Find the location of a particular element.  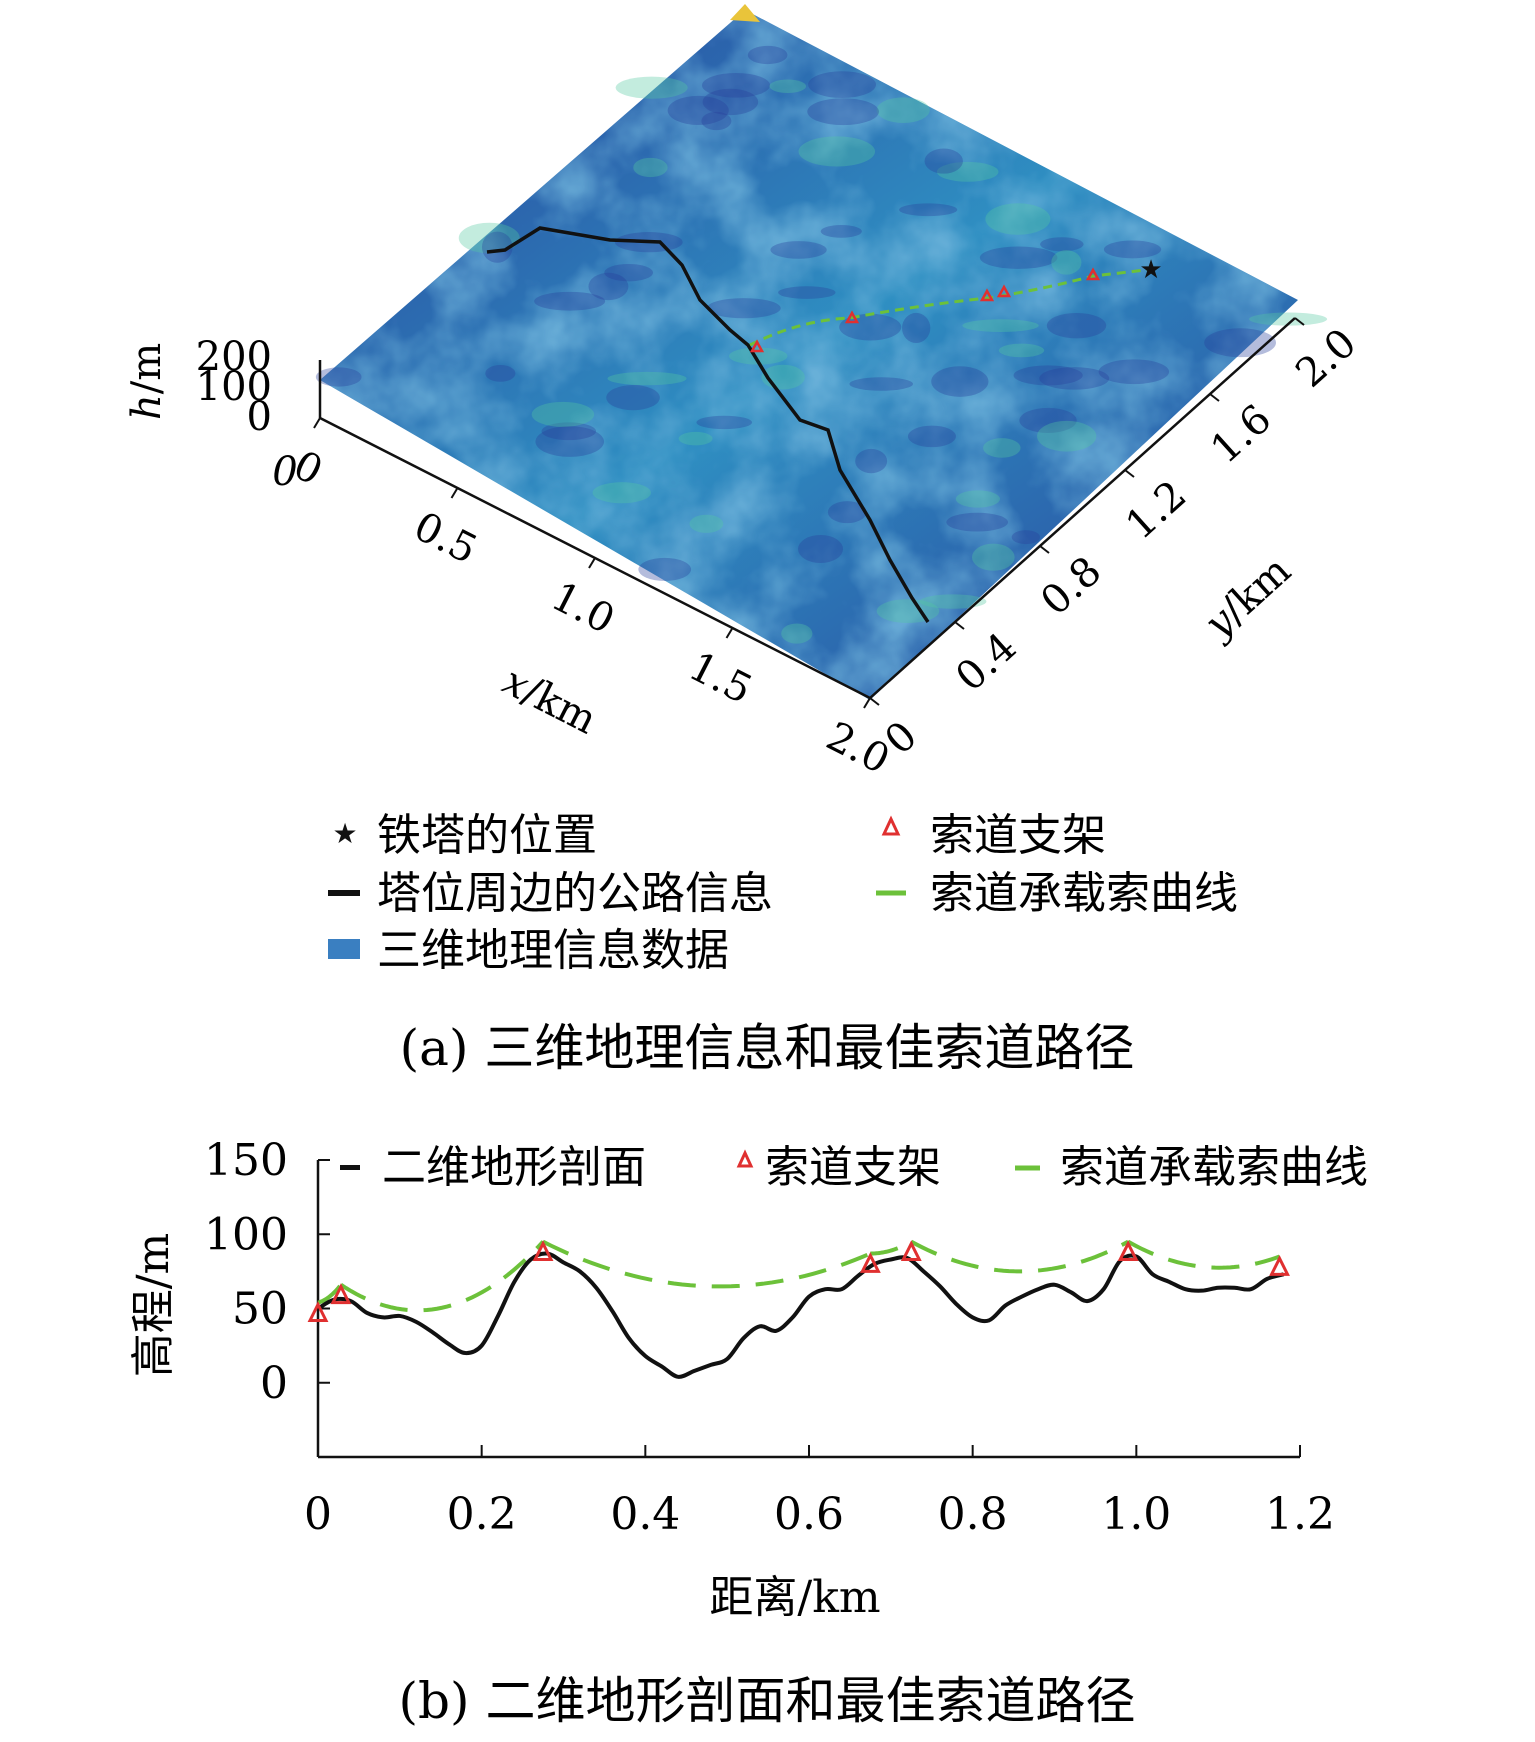

z-axis-label: h/m is located at coordinates (147, 381).